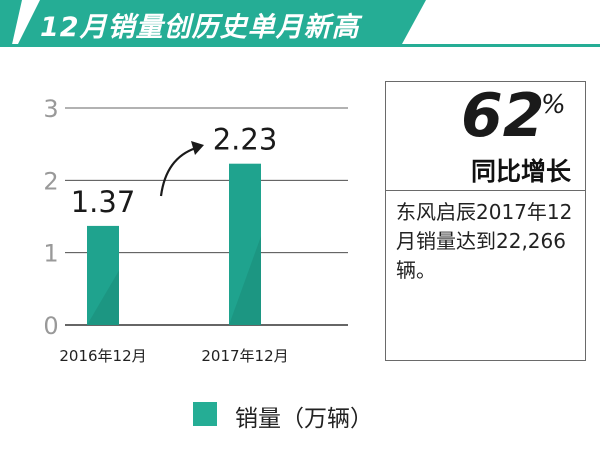 The image size is (600, 450). Describe the element at coordinates (178, 171) in the screenshot. I see `growth-arrow` at that location.